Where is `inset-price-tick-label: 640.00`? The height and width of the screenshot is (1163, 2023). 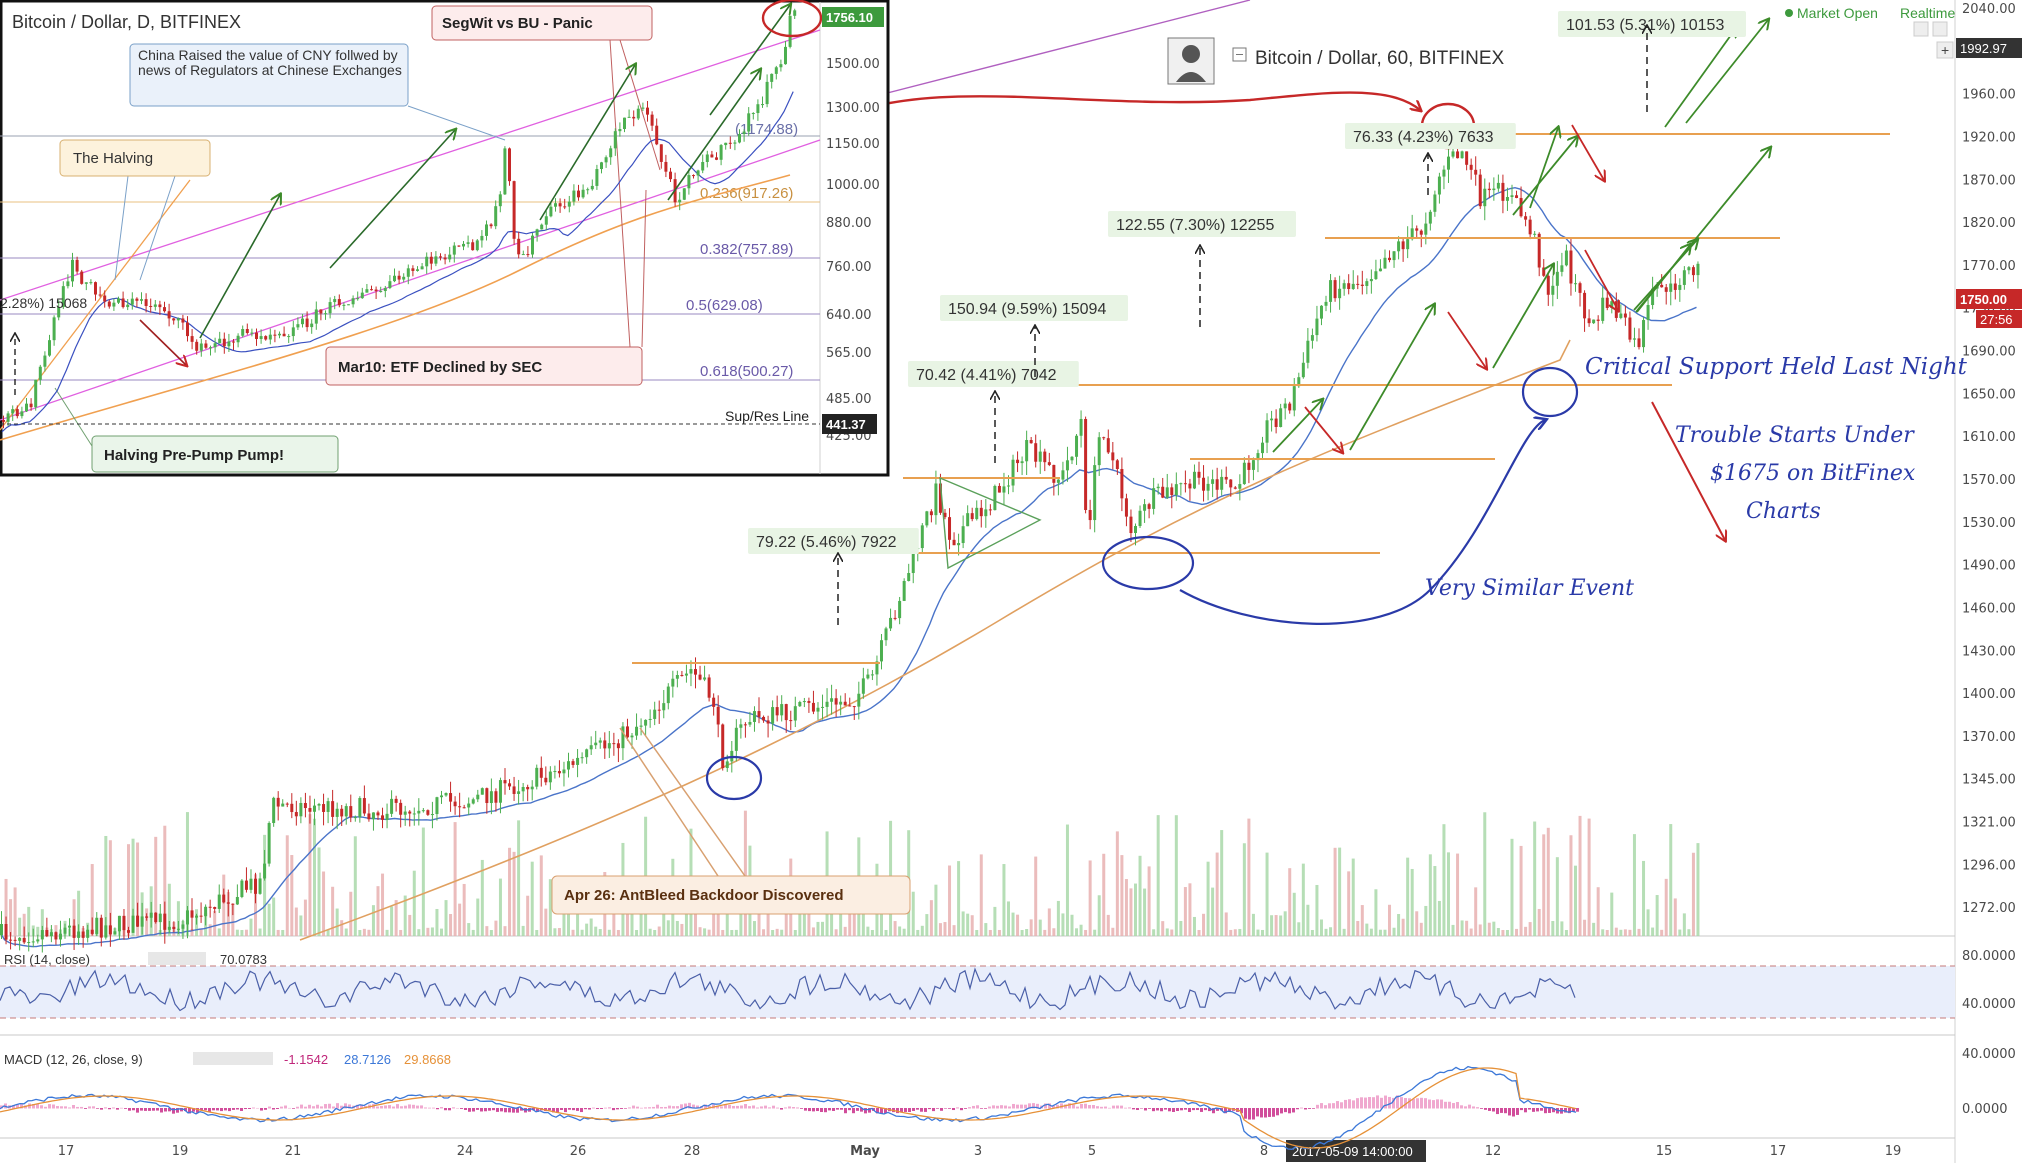 inset-price-tick-label: 640.00 is located at coordinates (849, 315).